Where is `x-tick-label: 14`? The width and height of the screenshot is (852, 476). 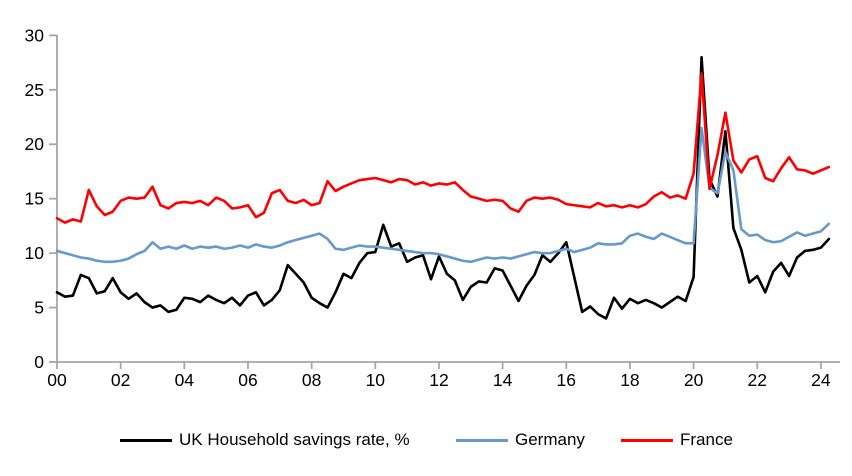 x-tick-label: 14 is located at coordinates (503, 380).